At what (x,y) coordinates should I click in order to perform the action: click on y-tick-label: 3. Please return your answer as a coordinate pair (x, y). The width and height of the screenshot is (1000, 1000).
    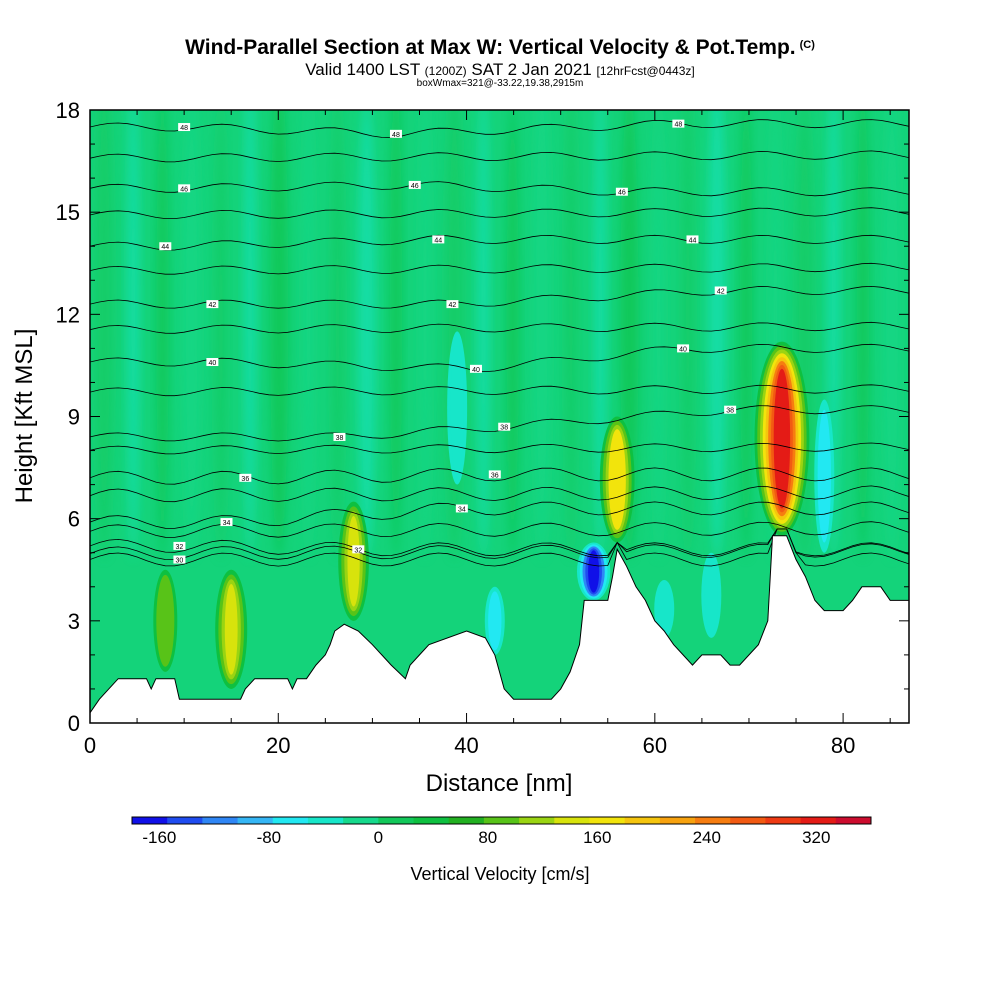
    Looking at the image, I should click on (74, 621).